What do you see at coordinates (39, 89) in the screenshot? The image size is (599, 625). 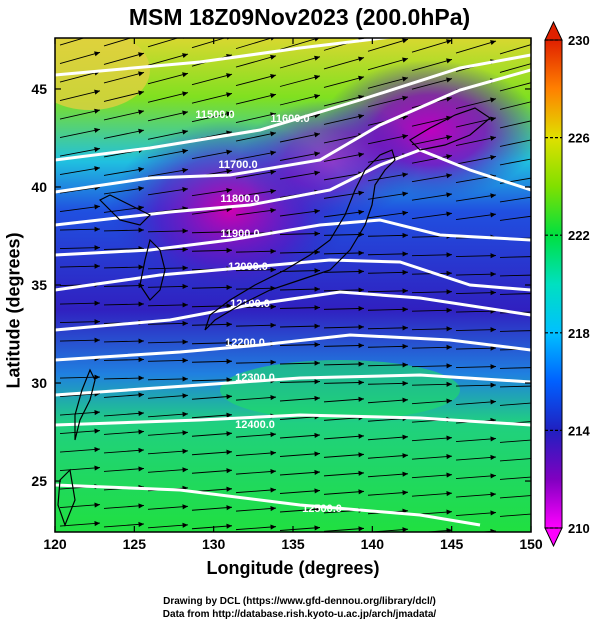 I see `y-tick-label: 45` at bounding box center [39, 89].